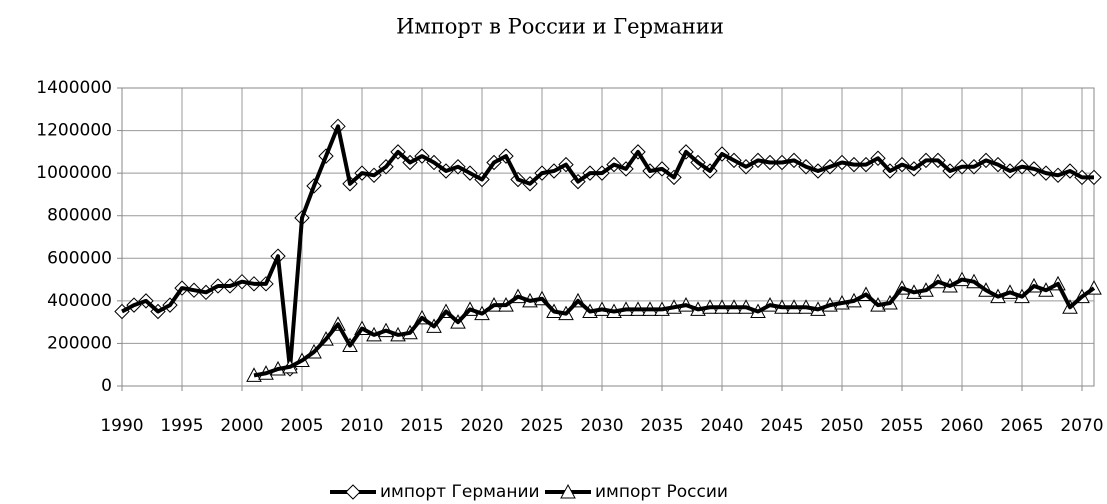 The height and width of the screenshot is (504, 1107). What do you see at coordinates (901, 426) in the screenshot?
I see `x-tick-label: 2055` at bounding box center [901, 426].